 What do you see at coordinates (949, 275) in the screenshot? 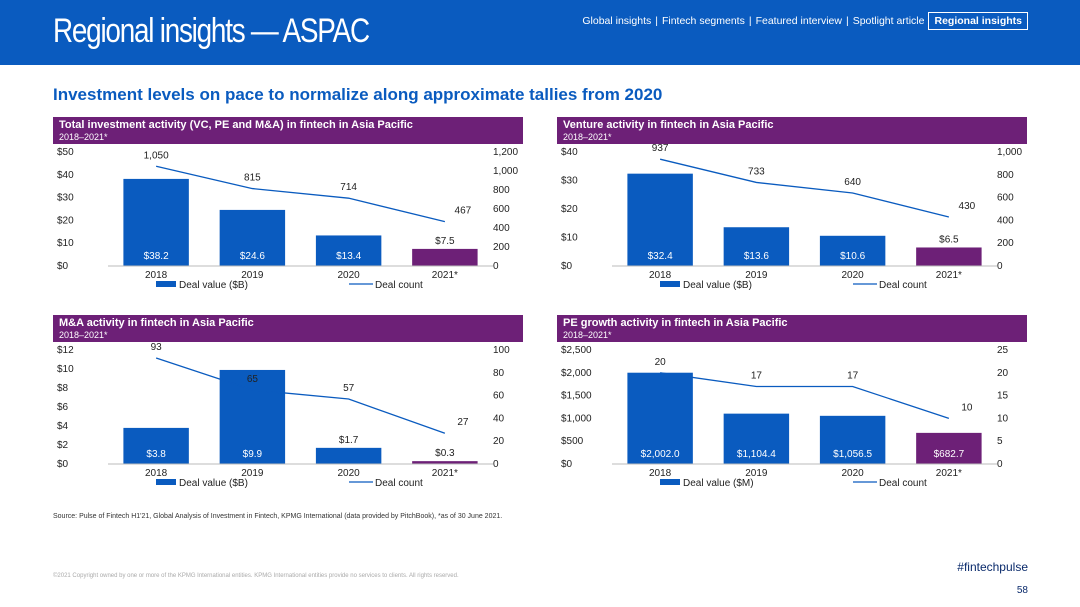
I see `category-label: 2021*` at bounding box center [949, 275].